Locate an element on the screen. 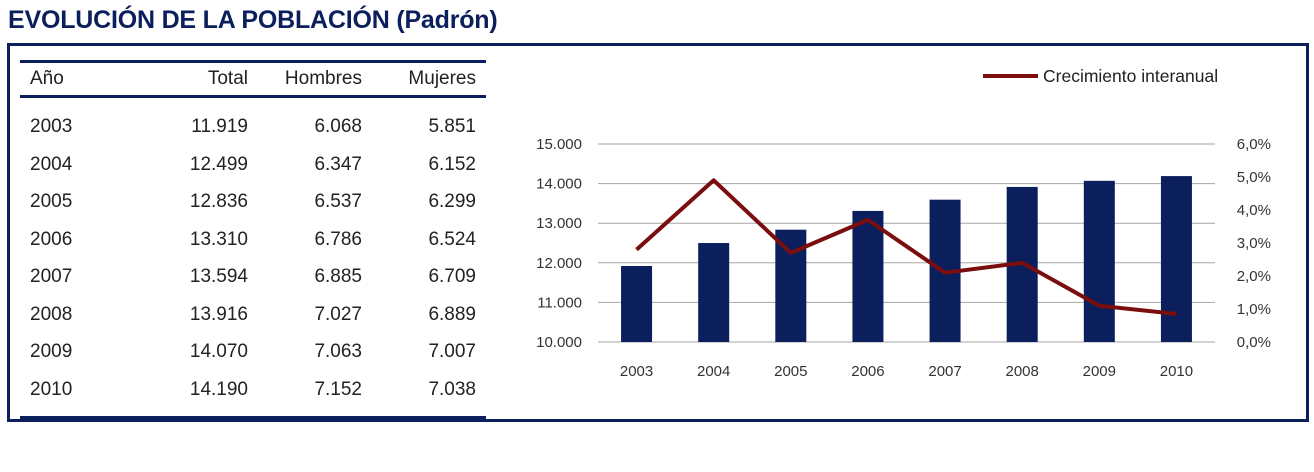 This screenshot has height=472, width=1314. table-row: 2009 14.070 7.063 7.007 is located at coordinates (253, 356).